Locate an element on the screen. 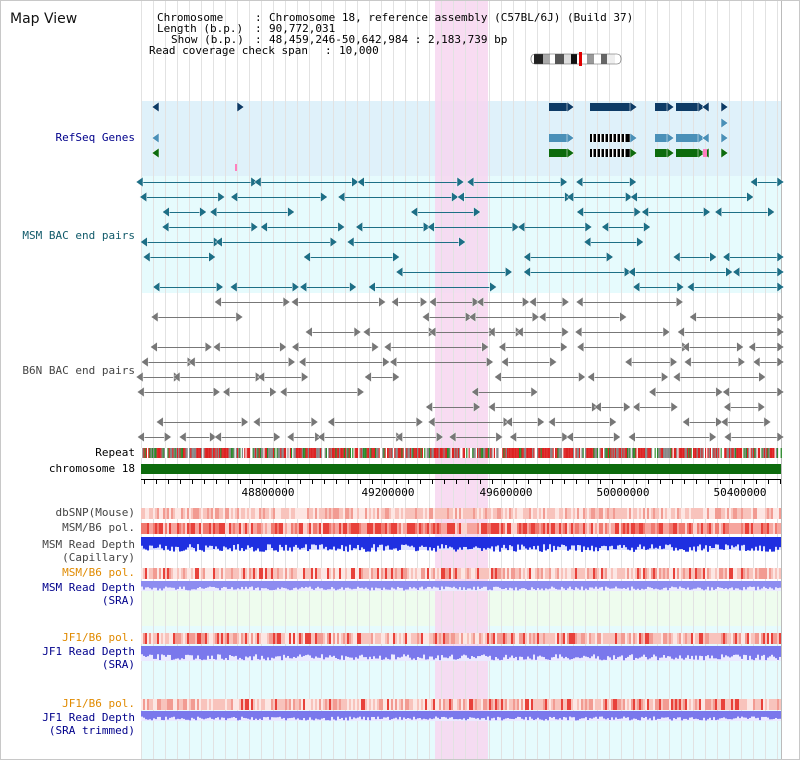 The image size is (800, 760). refseq-exon-gap is located at coordinates (601, 138).